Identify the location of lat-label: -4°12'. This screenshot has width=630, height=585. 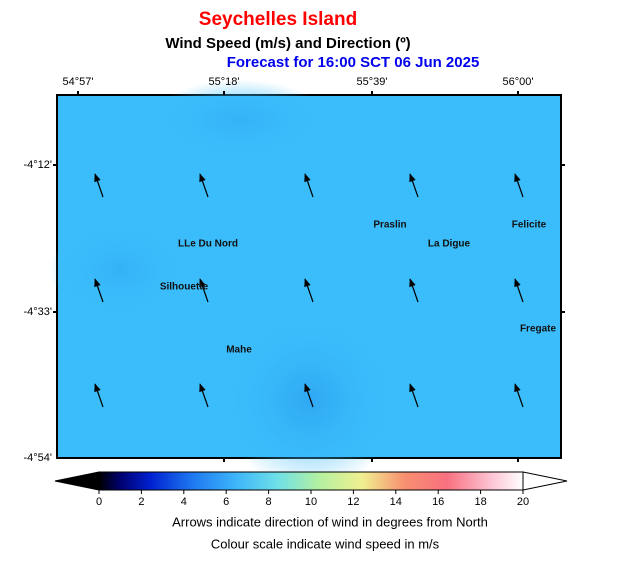
(37, 165).